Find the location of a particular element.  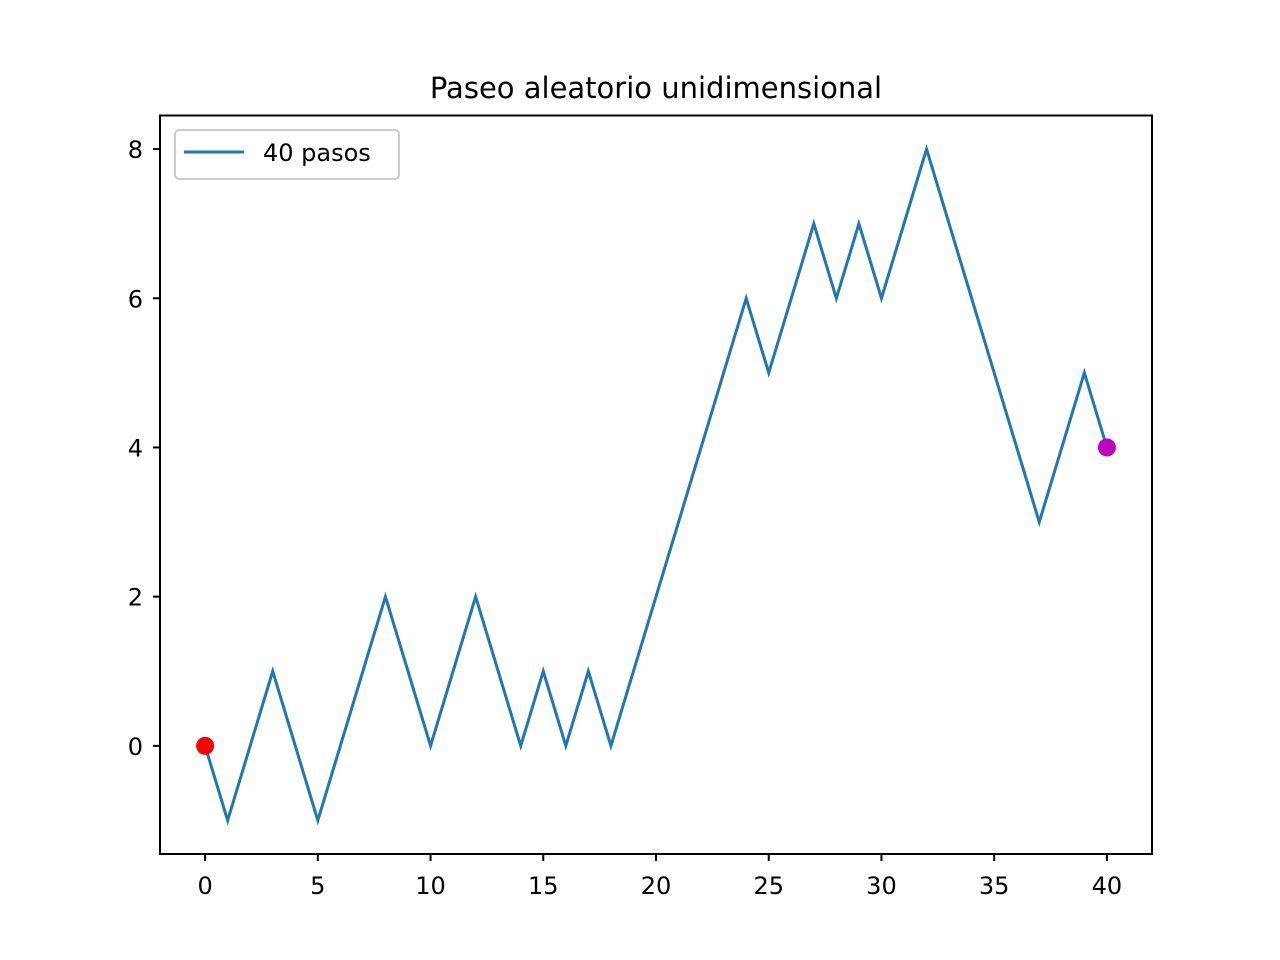

x-tick-label: 25 is located at coordinates (768, 886).